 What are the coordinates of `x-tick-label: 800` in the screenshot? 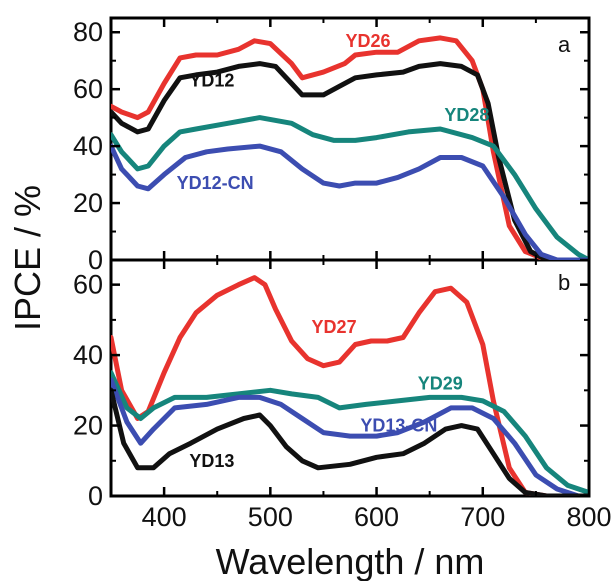 It's located at (588, 517).